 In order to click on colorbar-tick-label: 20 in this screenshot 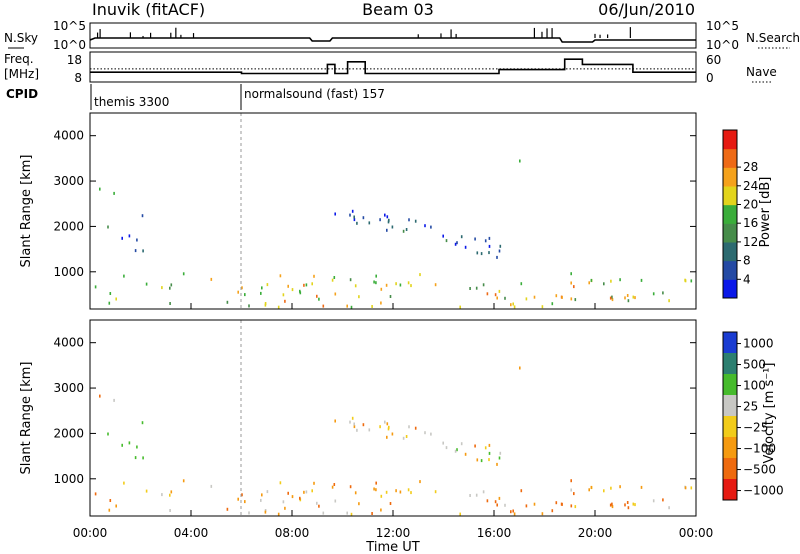, I will do `click(750, 205)`.